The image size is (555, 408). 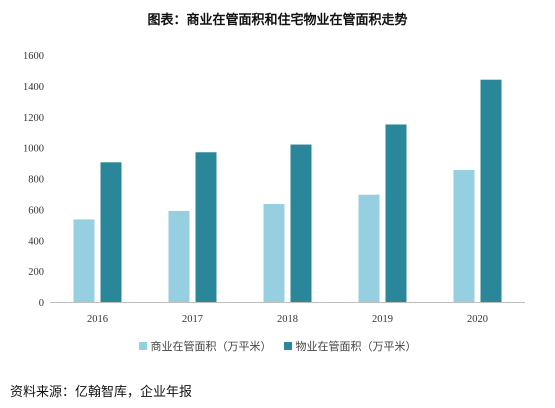 I want to click on x-tick-label: 2017, so click(x=192, y=319).